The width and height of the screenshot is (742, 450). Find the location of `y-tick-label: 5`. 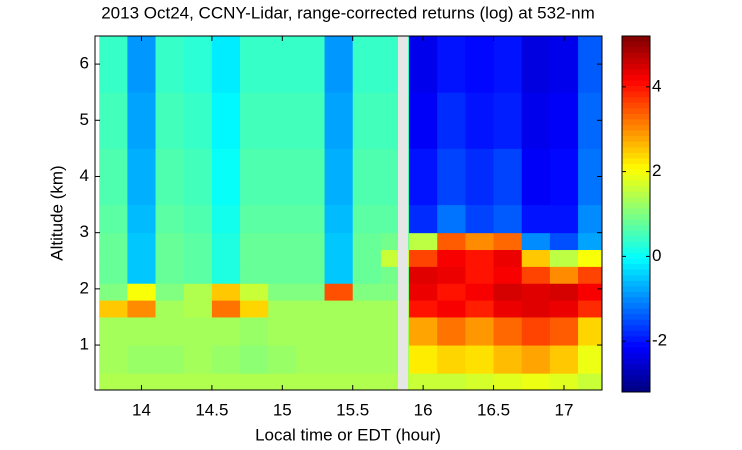

y-tick-label: 5 is located at coordinates (84, 119).